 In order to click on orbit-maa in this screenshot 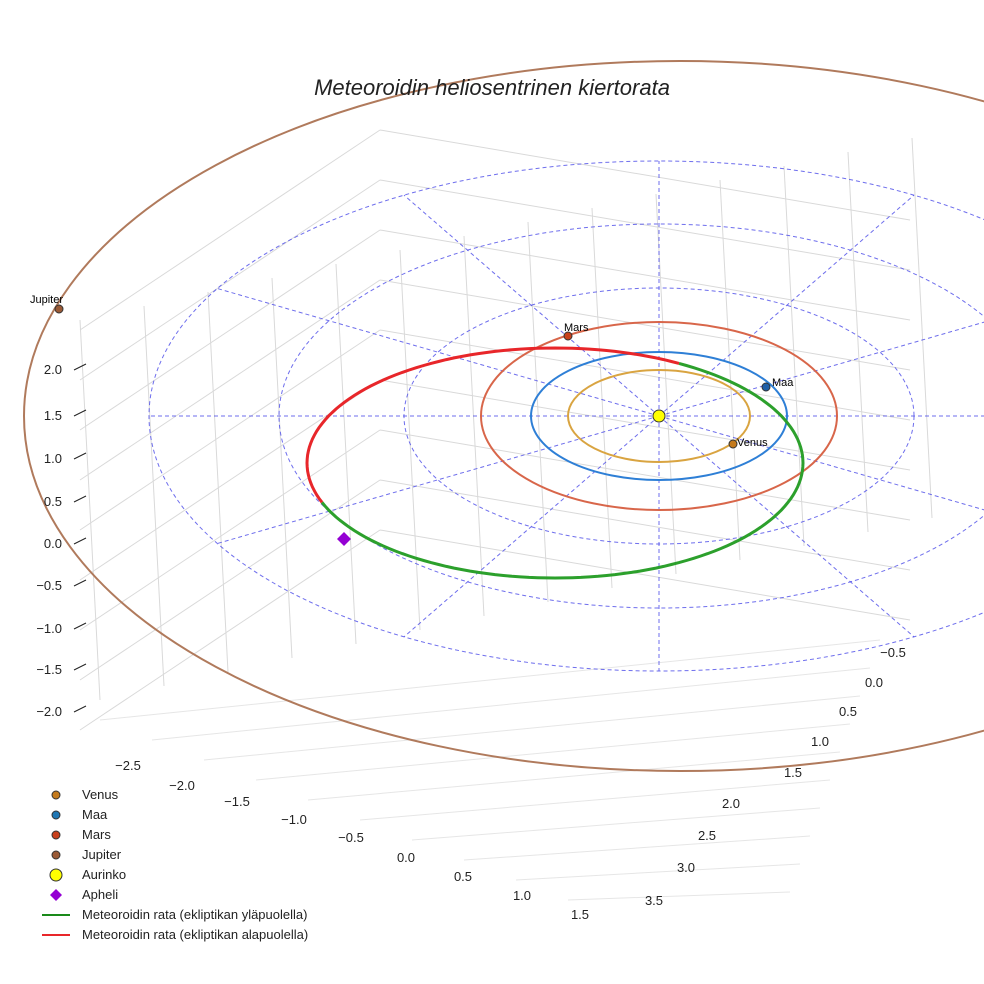, I will do `click(659, 416)`.